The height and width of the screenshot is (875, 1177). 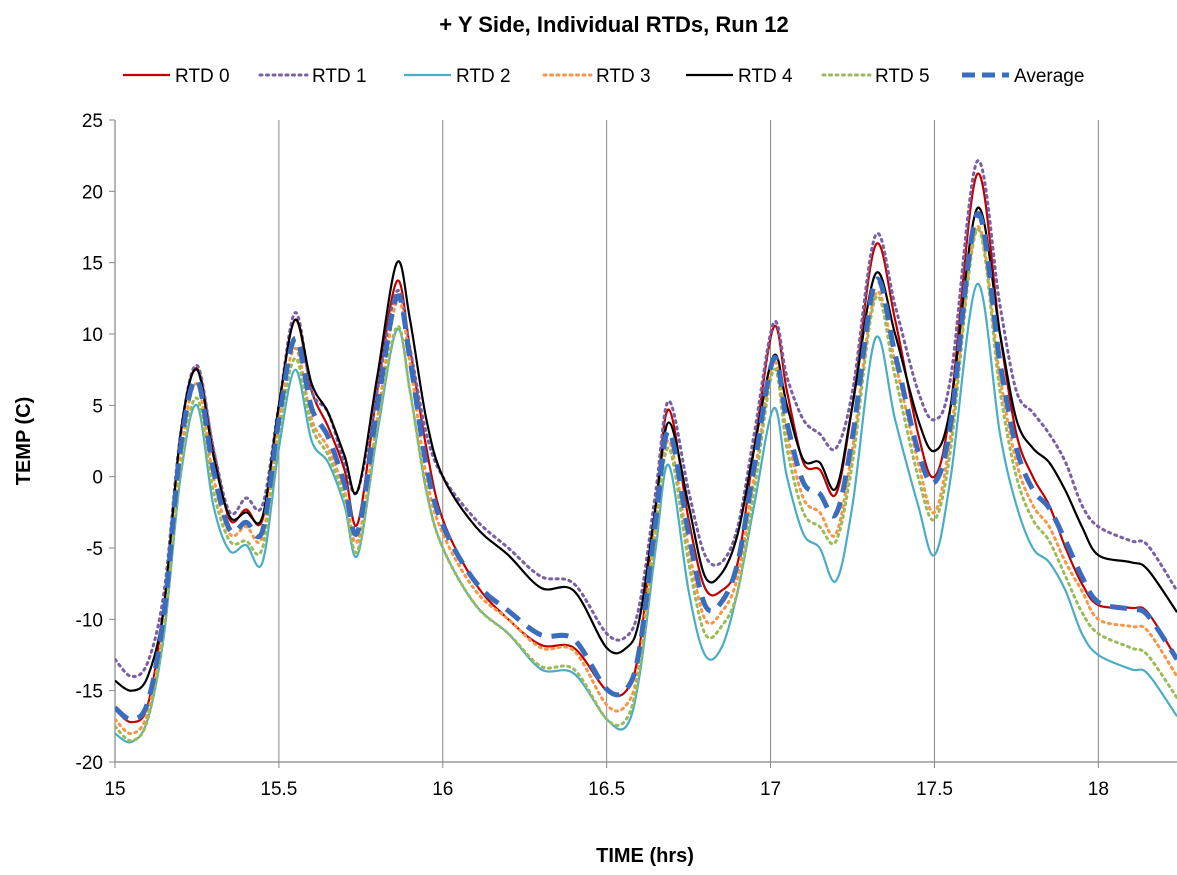 What do you see at coordinates (934, 789) in the screenshot?
I see `x-tick-label: 17.5` at bounding box center [934, 789].